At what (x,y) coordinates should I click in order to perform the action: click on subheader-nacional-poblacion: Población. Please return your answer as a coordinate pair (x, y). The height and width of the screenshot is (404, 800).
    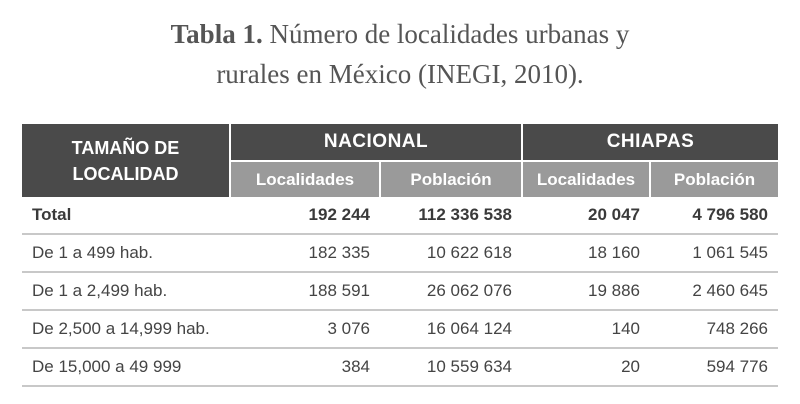
    Looking at the image, I should click on (451, 179).